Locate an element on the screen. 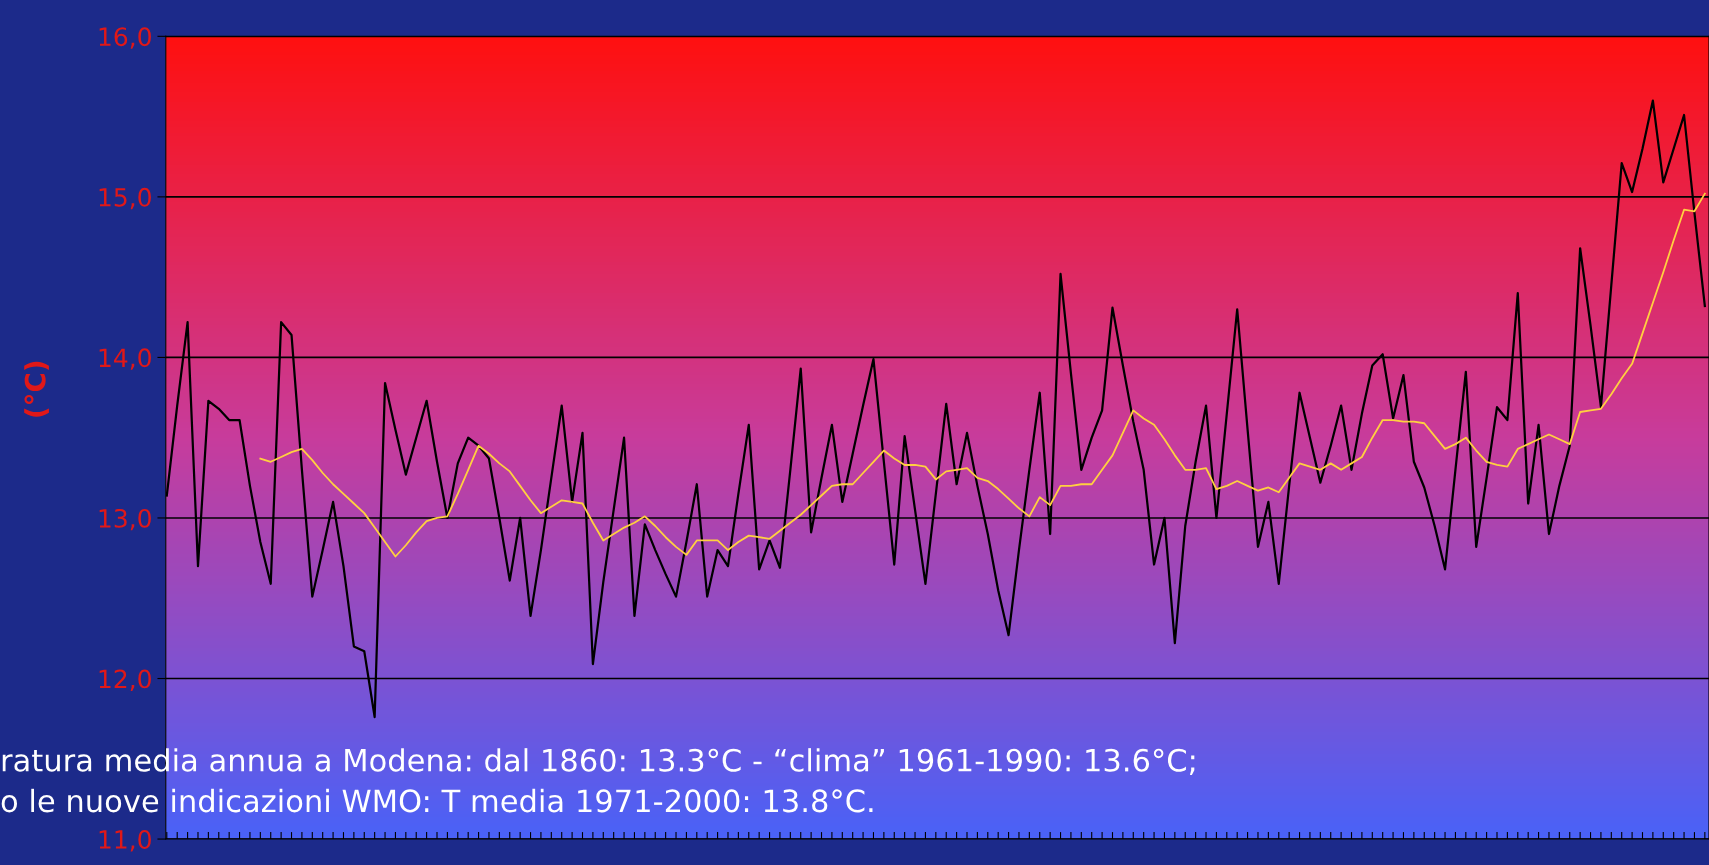  y-tick-label: 16,0 is located at coordinates (125, 38).